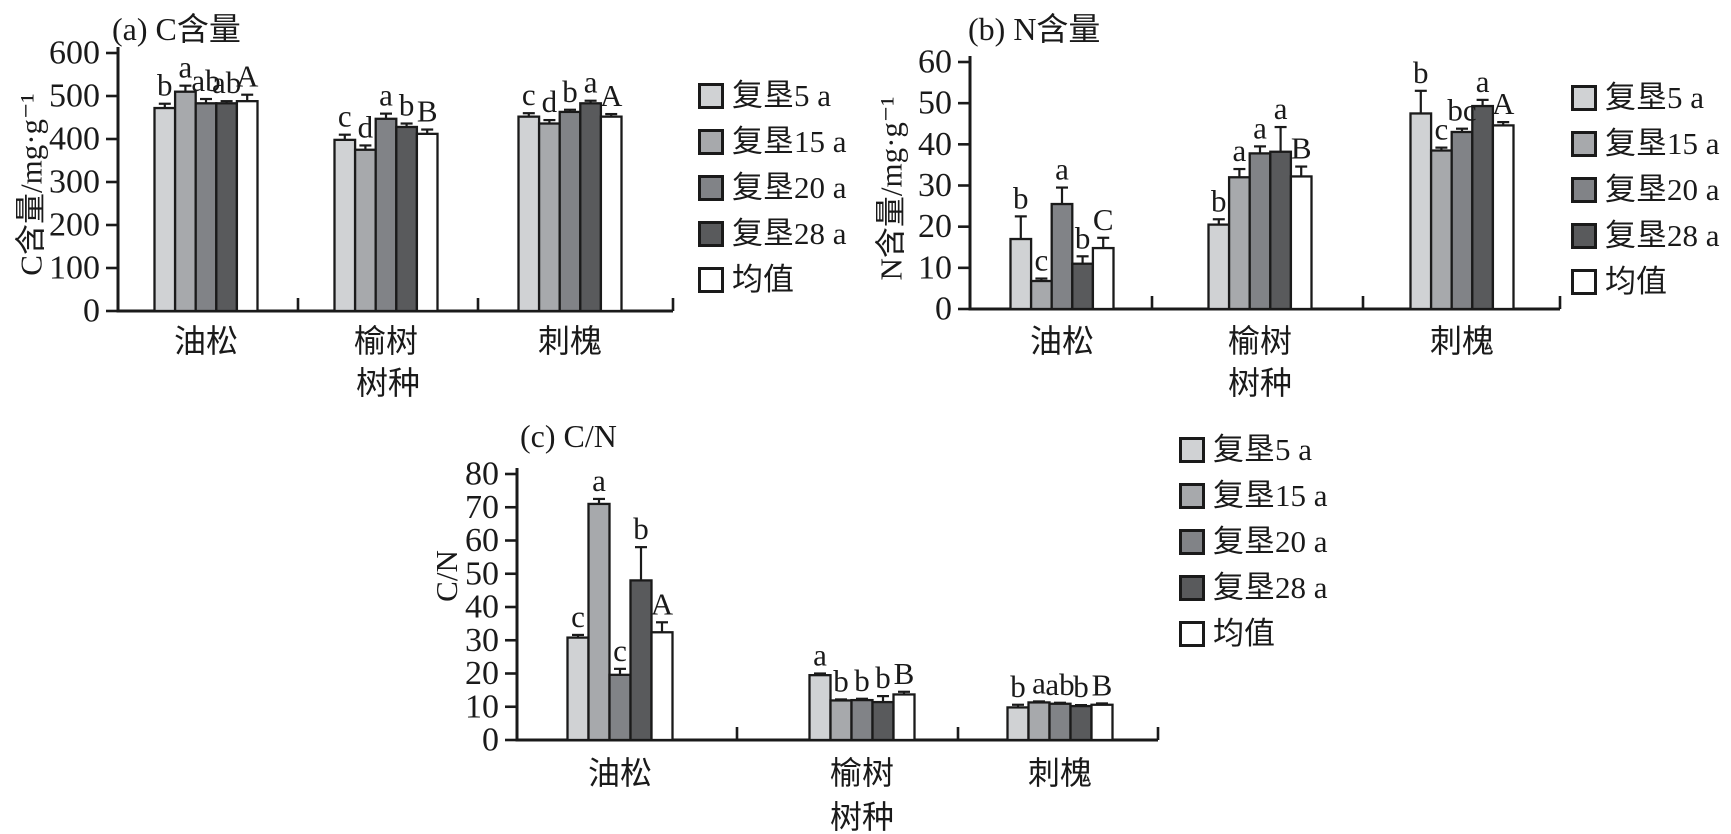 This screenshot has height=834, width=1731. What do you see at coordinates (619, 773) in the screenshot?
I see `chart-c-category-youson: 油松` at bounding box center [619, 773].